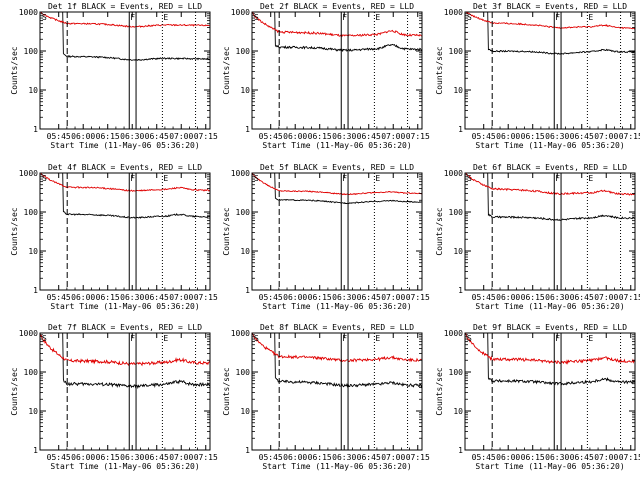  Describe the element at coordinates (550, 327) in the screenshot. I see `panel-title: Det 9f BLACK = Events, RED = LLD` at that location.